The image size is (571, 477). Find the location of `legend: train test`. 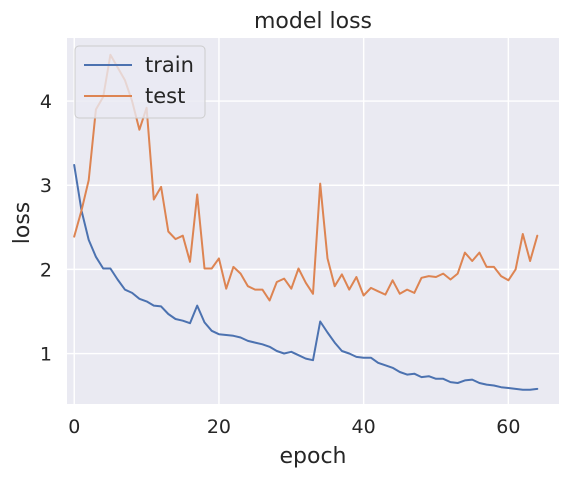

legend: train test is located at coordinates (140, 82).